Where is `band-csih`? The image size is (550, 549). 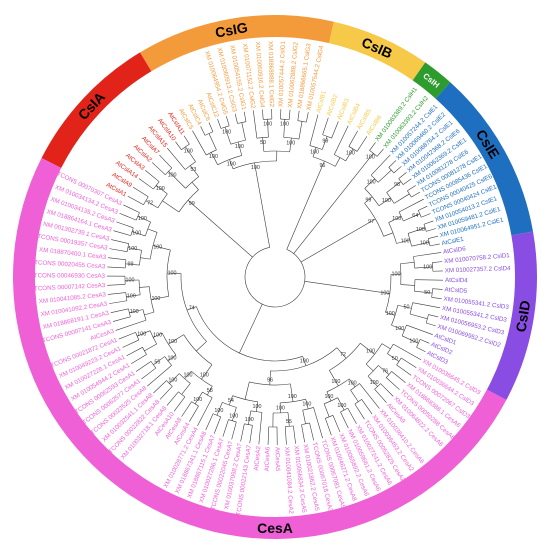 band-csih is located at coordinates (431, 80).